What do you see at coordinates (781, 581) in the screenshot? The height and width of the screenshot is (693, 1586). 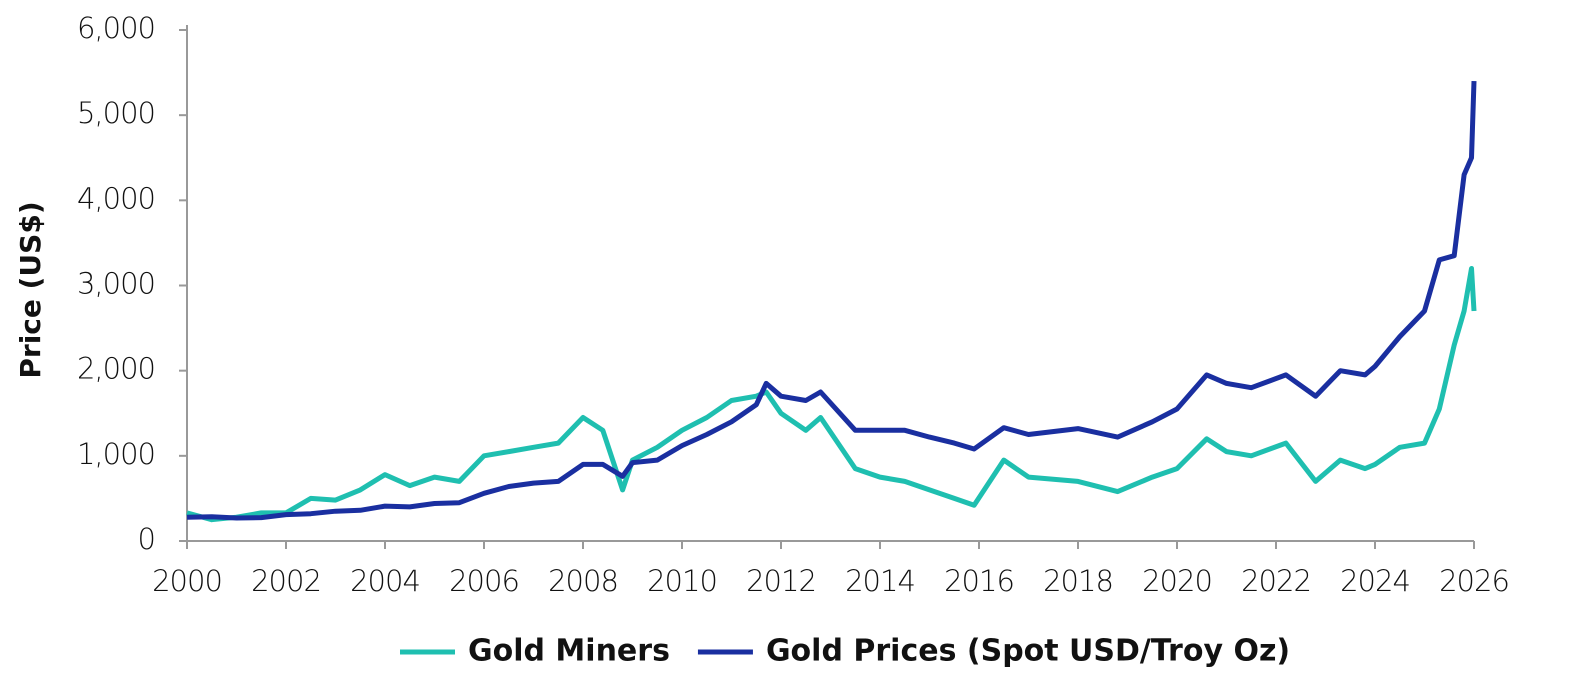 I see `x-tick-label: 2012` at bounding box center [781, 581].